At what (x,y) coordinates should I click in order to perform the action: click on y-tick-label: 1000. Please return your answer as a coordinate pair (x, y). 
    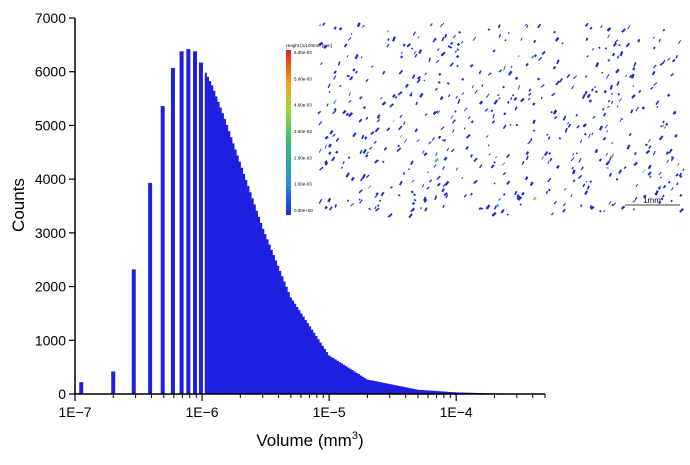
    Looking at the image, I should click on (50, 340).